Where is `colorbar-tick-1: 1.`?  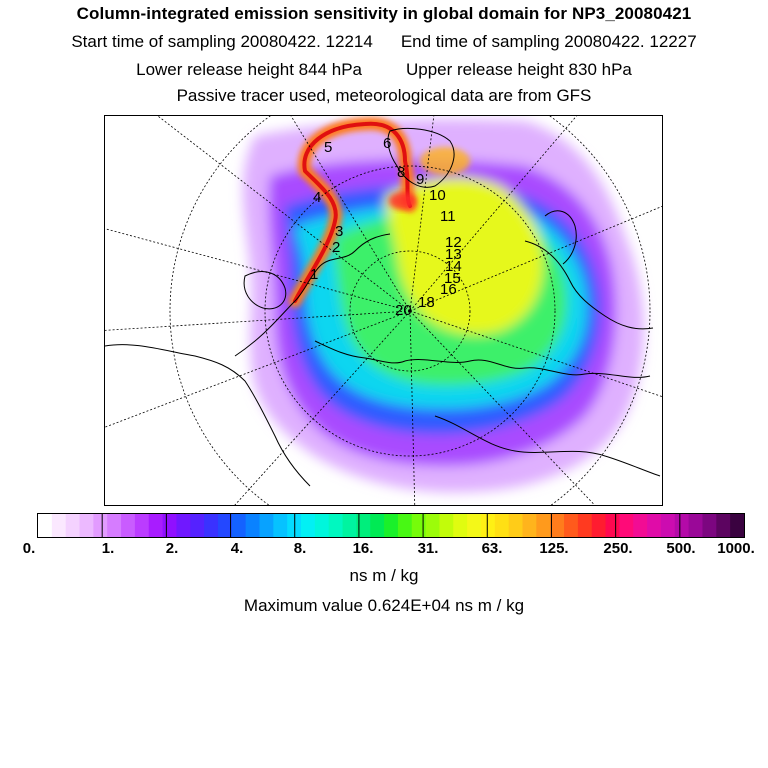
colorbar-tick-1: 1. is located at coordinates (108, 548).